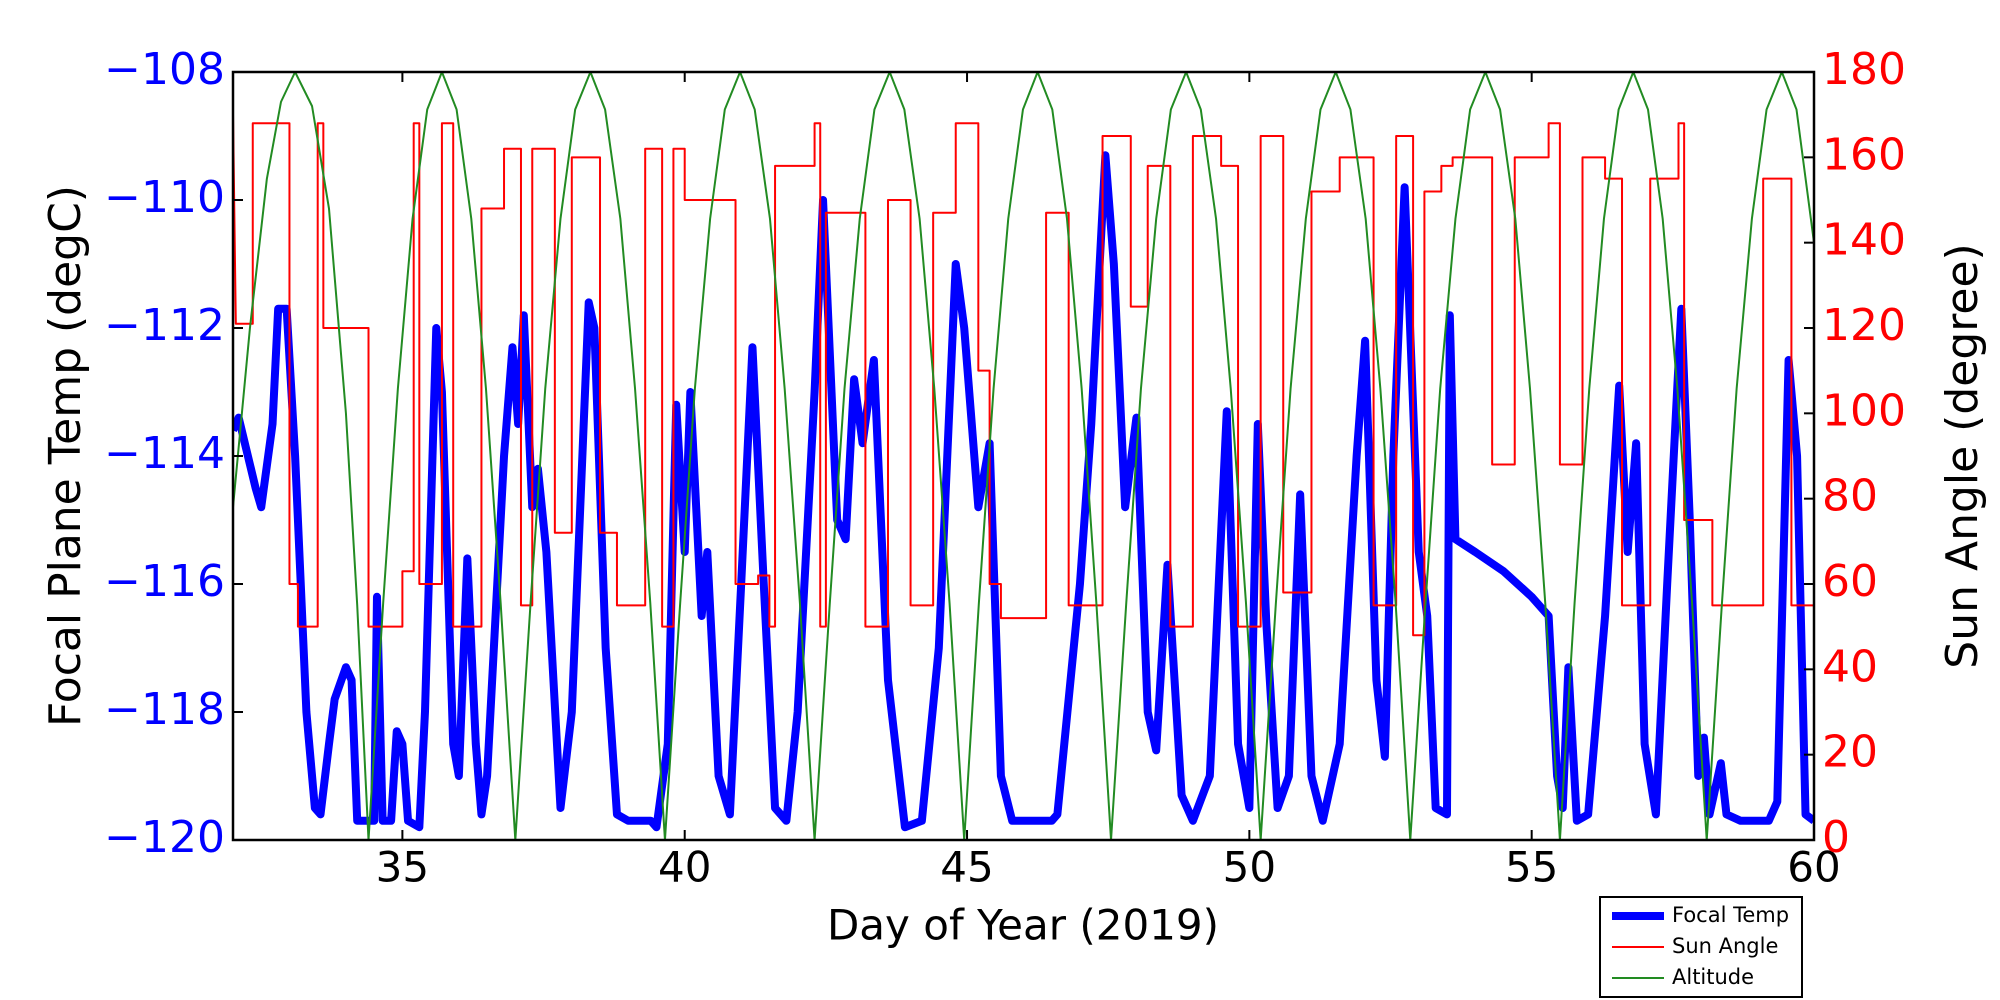  Describe the element at coordinates (966, 867) in the screenshot. I see `x-tick-label: 45` at that location.